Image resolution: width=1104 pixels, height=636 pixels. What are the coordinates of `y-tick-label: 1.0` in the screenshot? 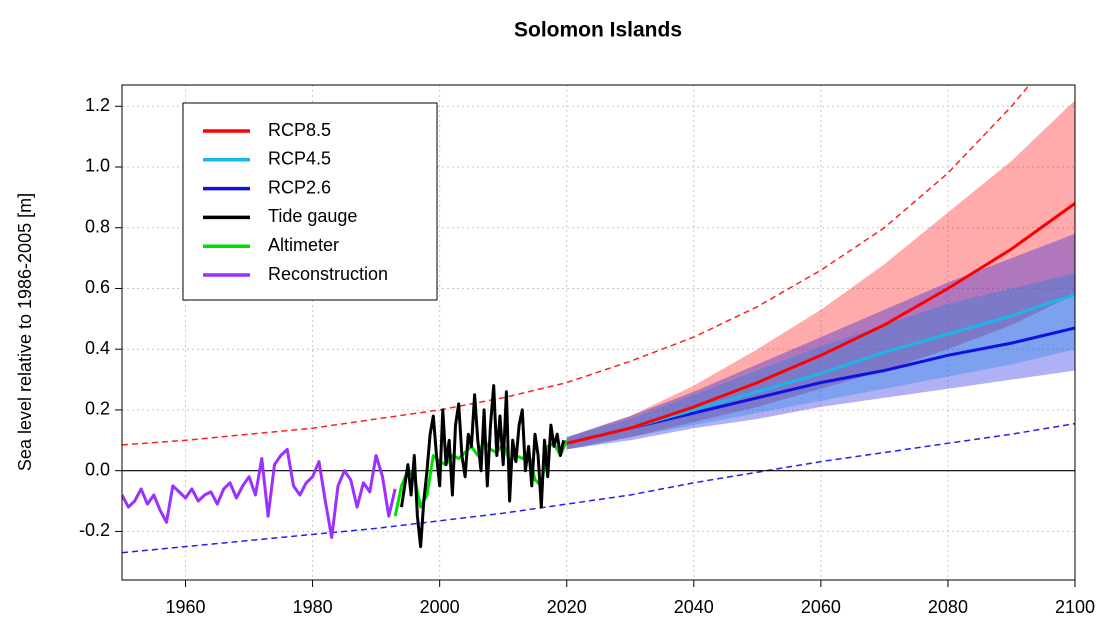 It's located at (97, 166).